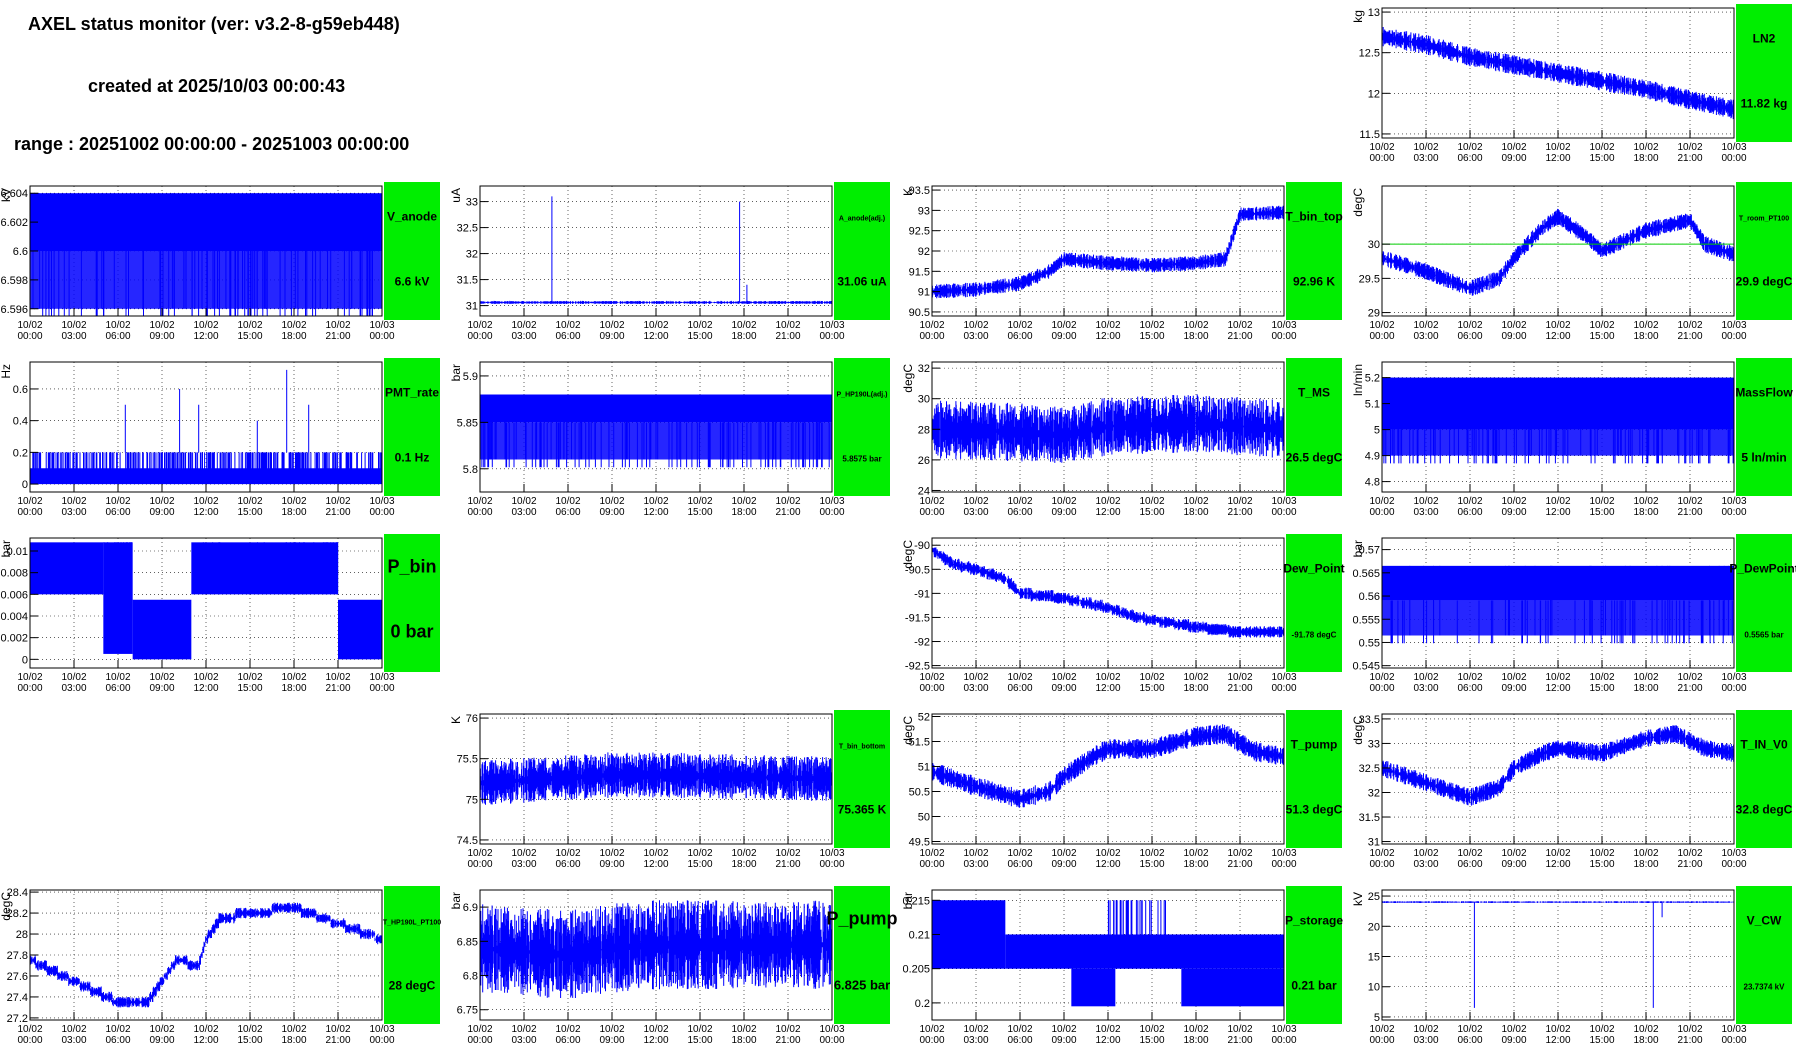 The height and width of the screenshot is (1052, 1796). Describe the element at coordinates (1314, 745) in the screenshot. I see `series-name: T_pump` at that location.